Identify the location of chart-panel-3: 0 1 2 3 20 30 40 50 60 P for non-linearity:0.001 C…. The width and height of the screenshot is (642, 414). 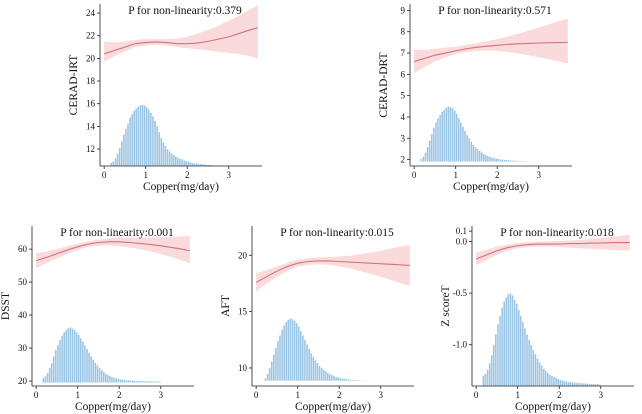
(97, 319).